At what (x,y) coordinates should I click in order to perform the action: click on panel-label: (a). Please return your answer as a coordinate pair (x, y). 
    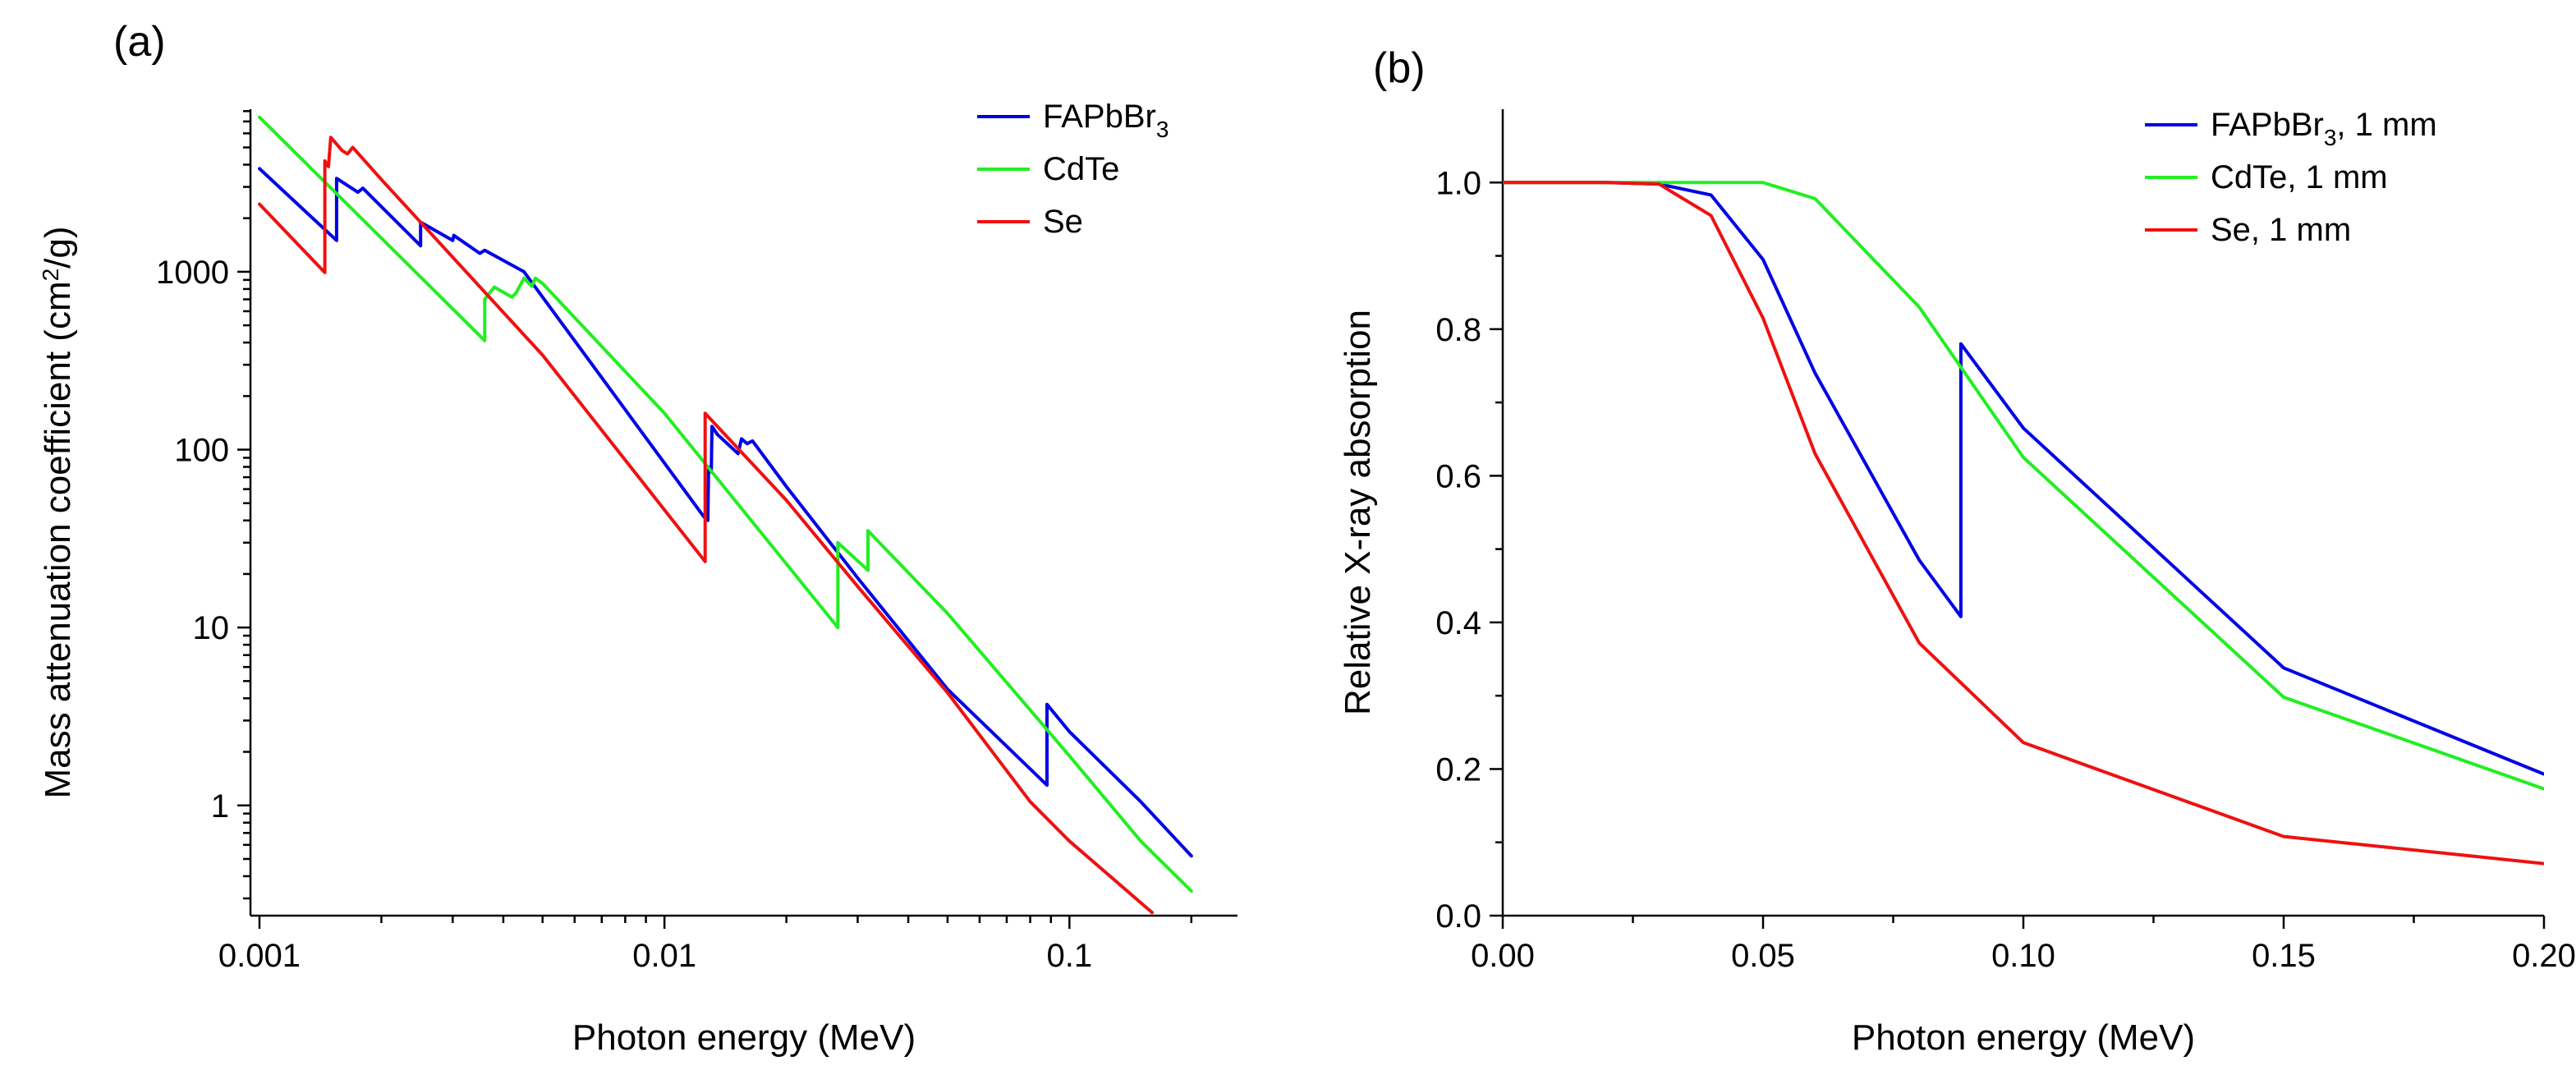
    Looking at the image, I should click on (139, 42).